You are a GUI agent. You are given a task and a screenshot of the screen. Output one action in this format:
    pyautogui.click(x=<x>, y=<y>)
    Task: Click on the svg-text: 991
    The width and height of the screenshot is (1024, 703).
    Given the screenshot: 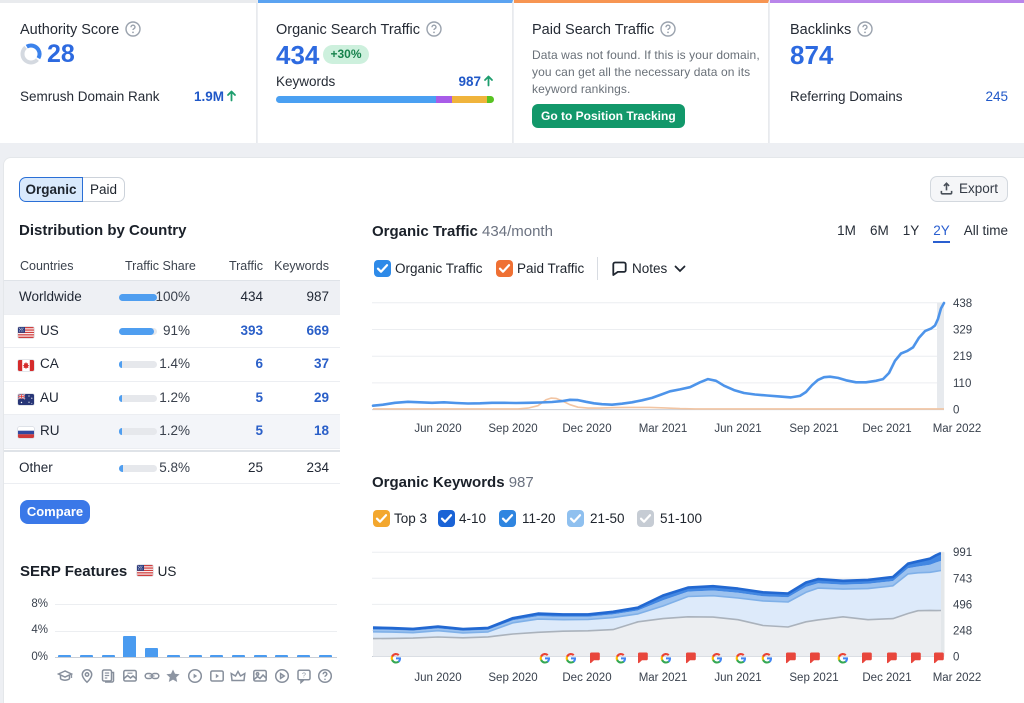 What is the action you would take?
    pyautogui.click(x=962, y=553)
    